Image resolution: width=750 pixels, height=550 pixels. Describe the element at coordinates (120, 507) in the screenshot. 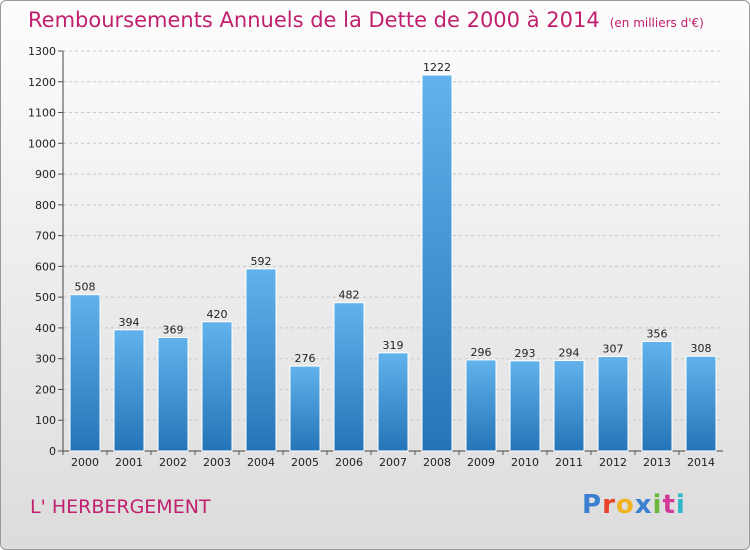

I see `commune-name: L' HERBERGEMENT` at that location.